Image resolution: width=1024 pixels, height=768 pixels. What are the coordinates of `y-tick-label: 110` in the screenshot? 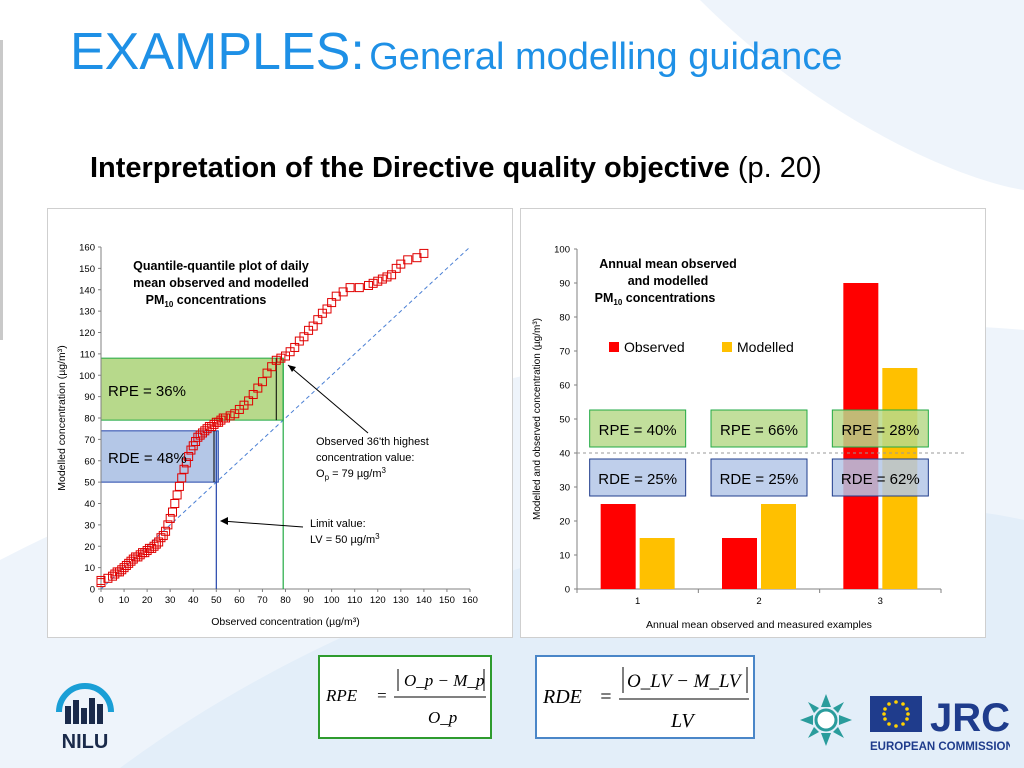 It's located at (87, 354).